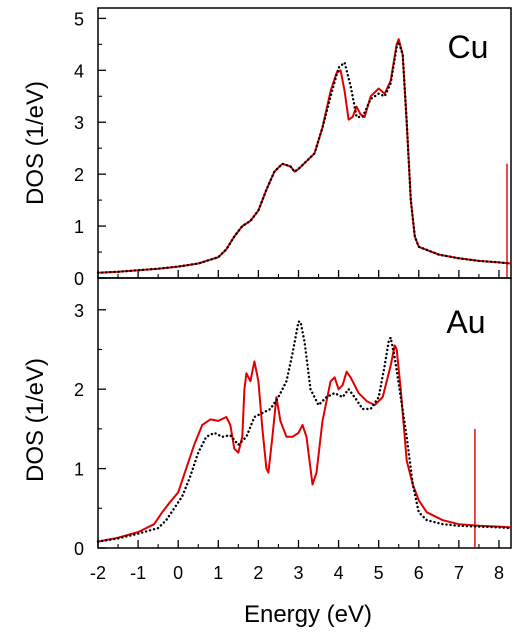 The image size is (514, 633). What do you see at coordinates (218, 573) in the screenshot?
I see `x-tick-label: 1` at bounding box center [218, 573].